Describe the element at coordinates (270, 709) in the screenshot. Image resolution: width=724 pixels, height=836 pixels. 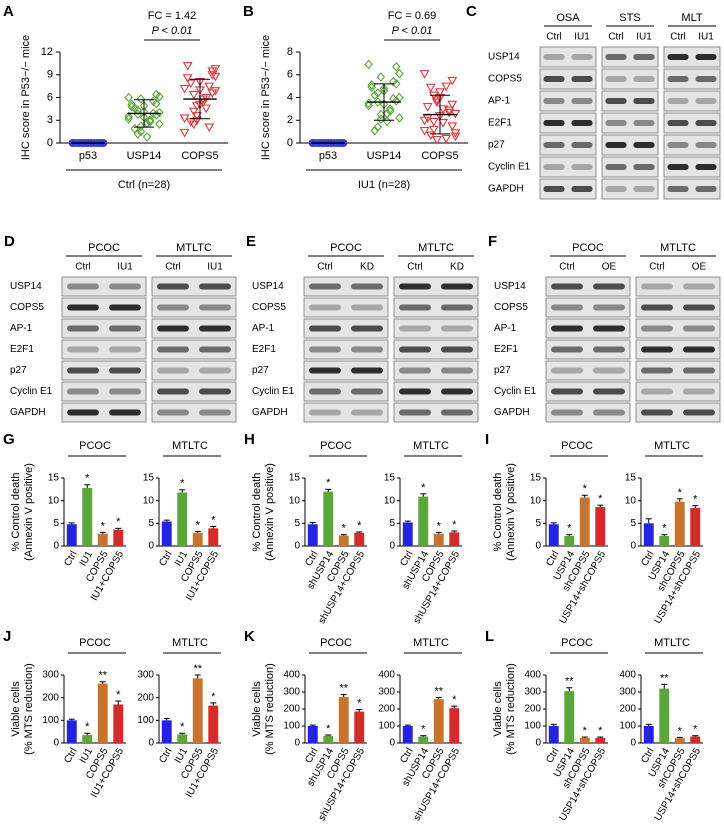
I see `y-axis-label: (% MTS reduction)` at that location.